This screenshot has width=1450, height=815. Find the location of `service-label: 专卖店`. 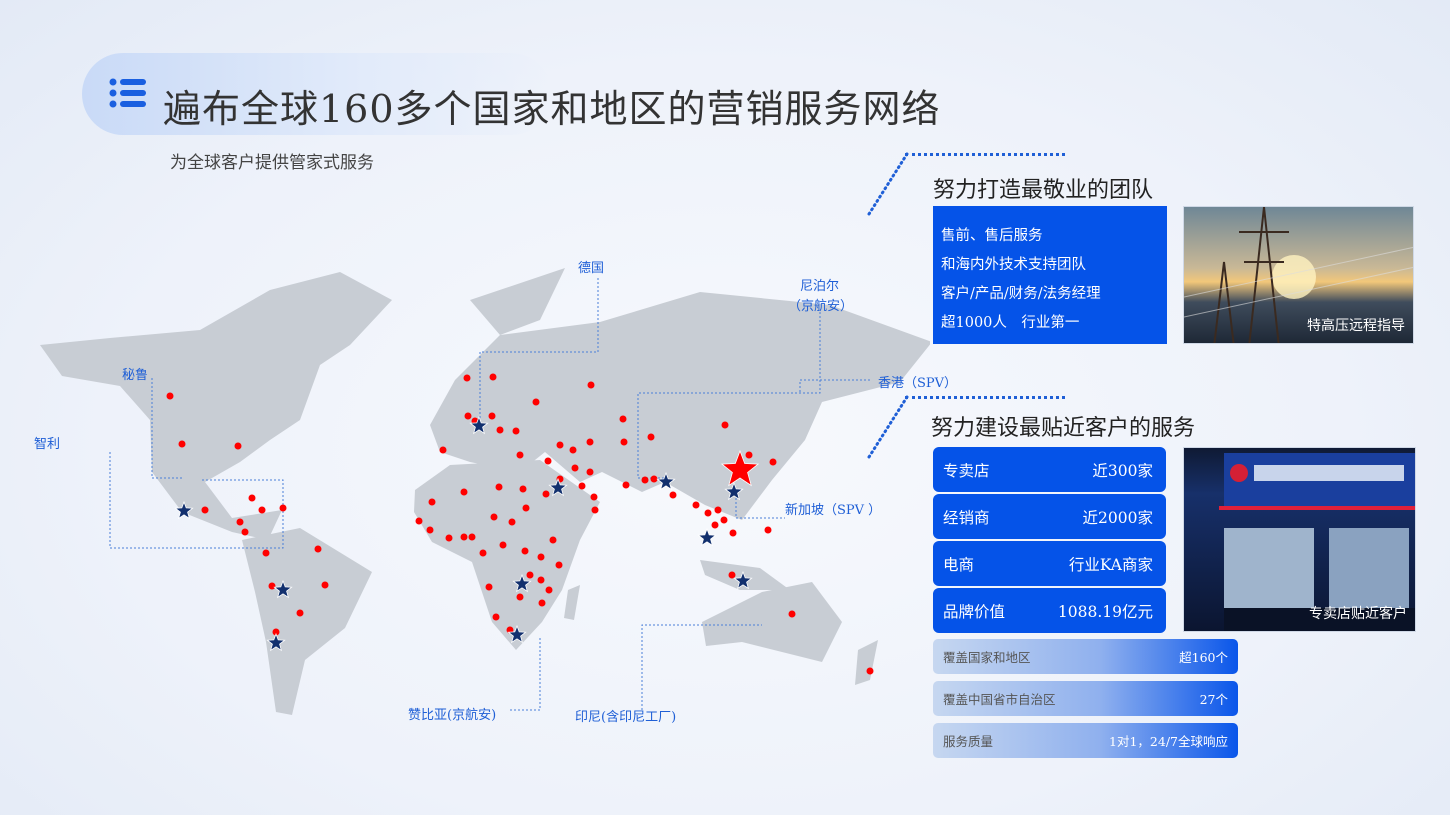

service-label: 专卖店 is located at coordinates (966, 470).